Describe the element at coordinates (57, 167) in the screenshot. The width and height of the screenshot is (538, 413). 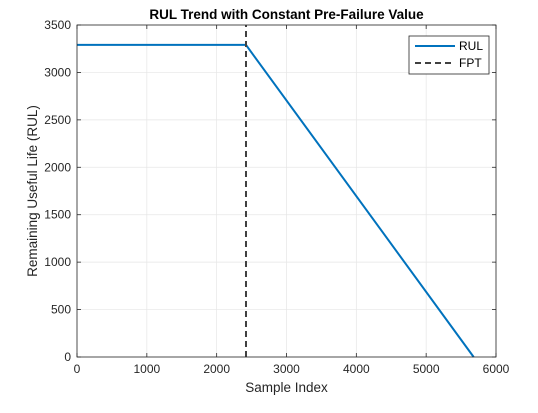
I see `y-tick-label: 2000` at that location.